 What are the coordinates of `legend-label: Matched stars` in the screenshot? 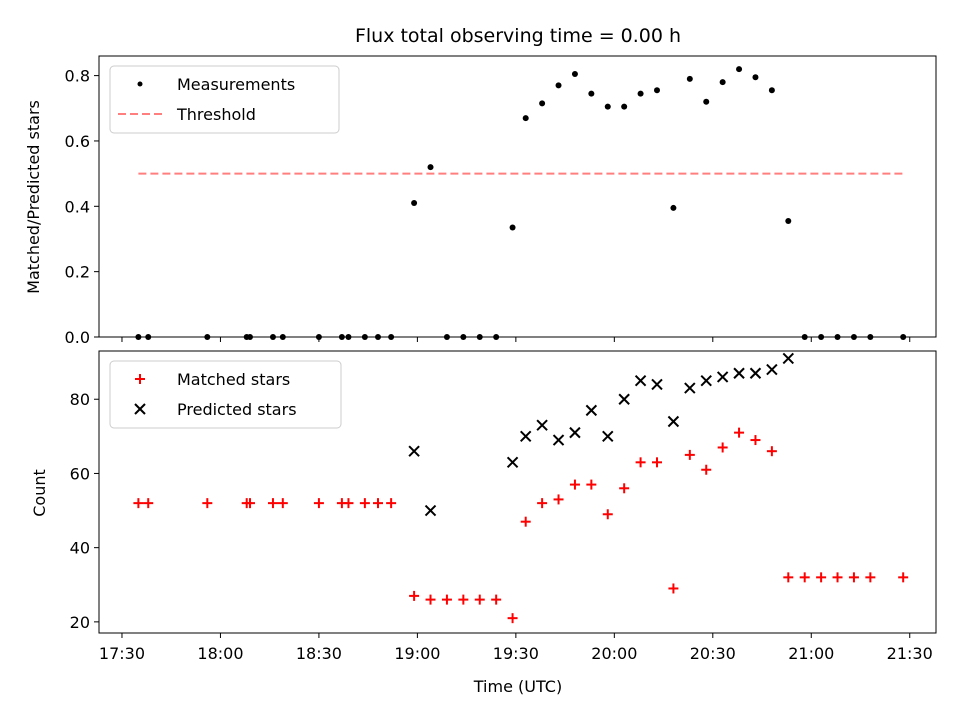 It's located at (233, 379).